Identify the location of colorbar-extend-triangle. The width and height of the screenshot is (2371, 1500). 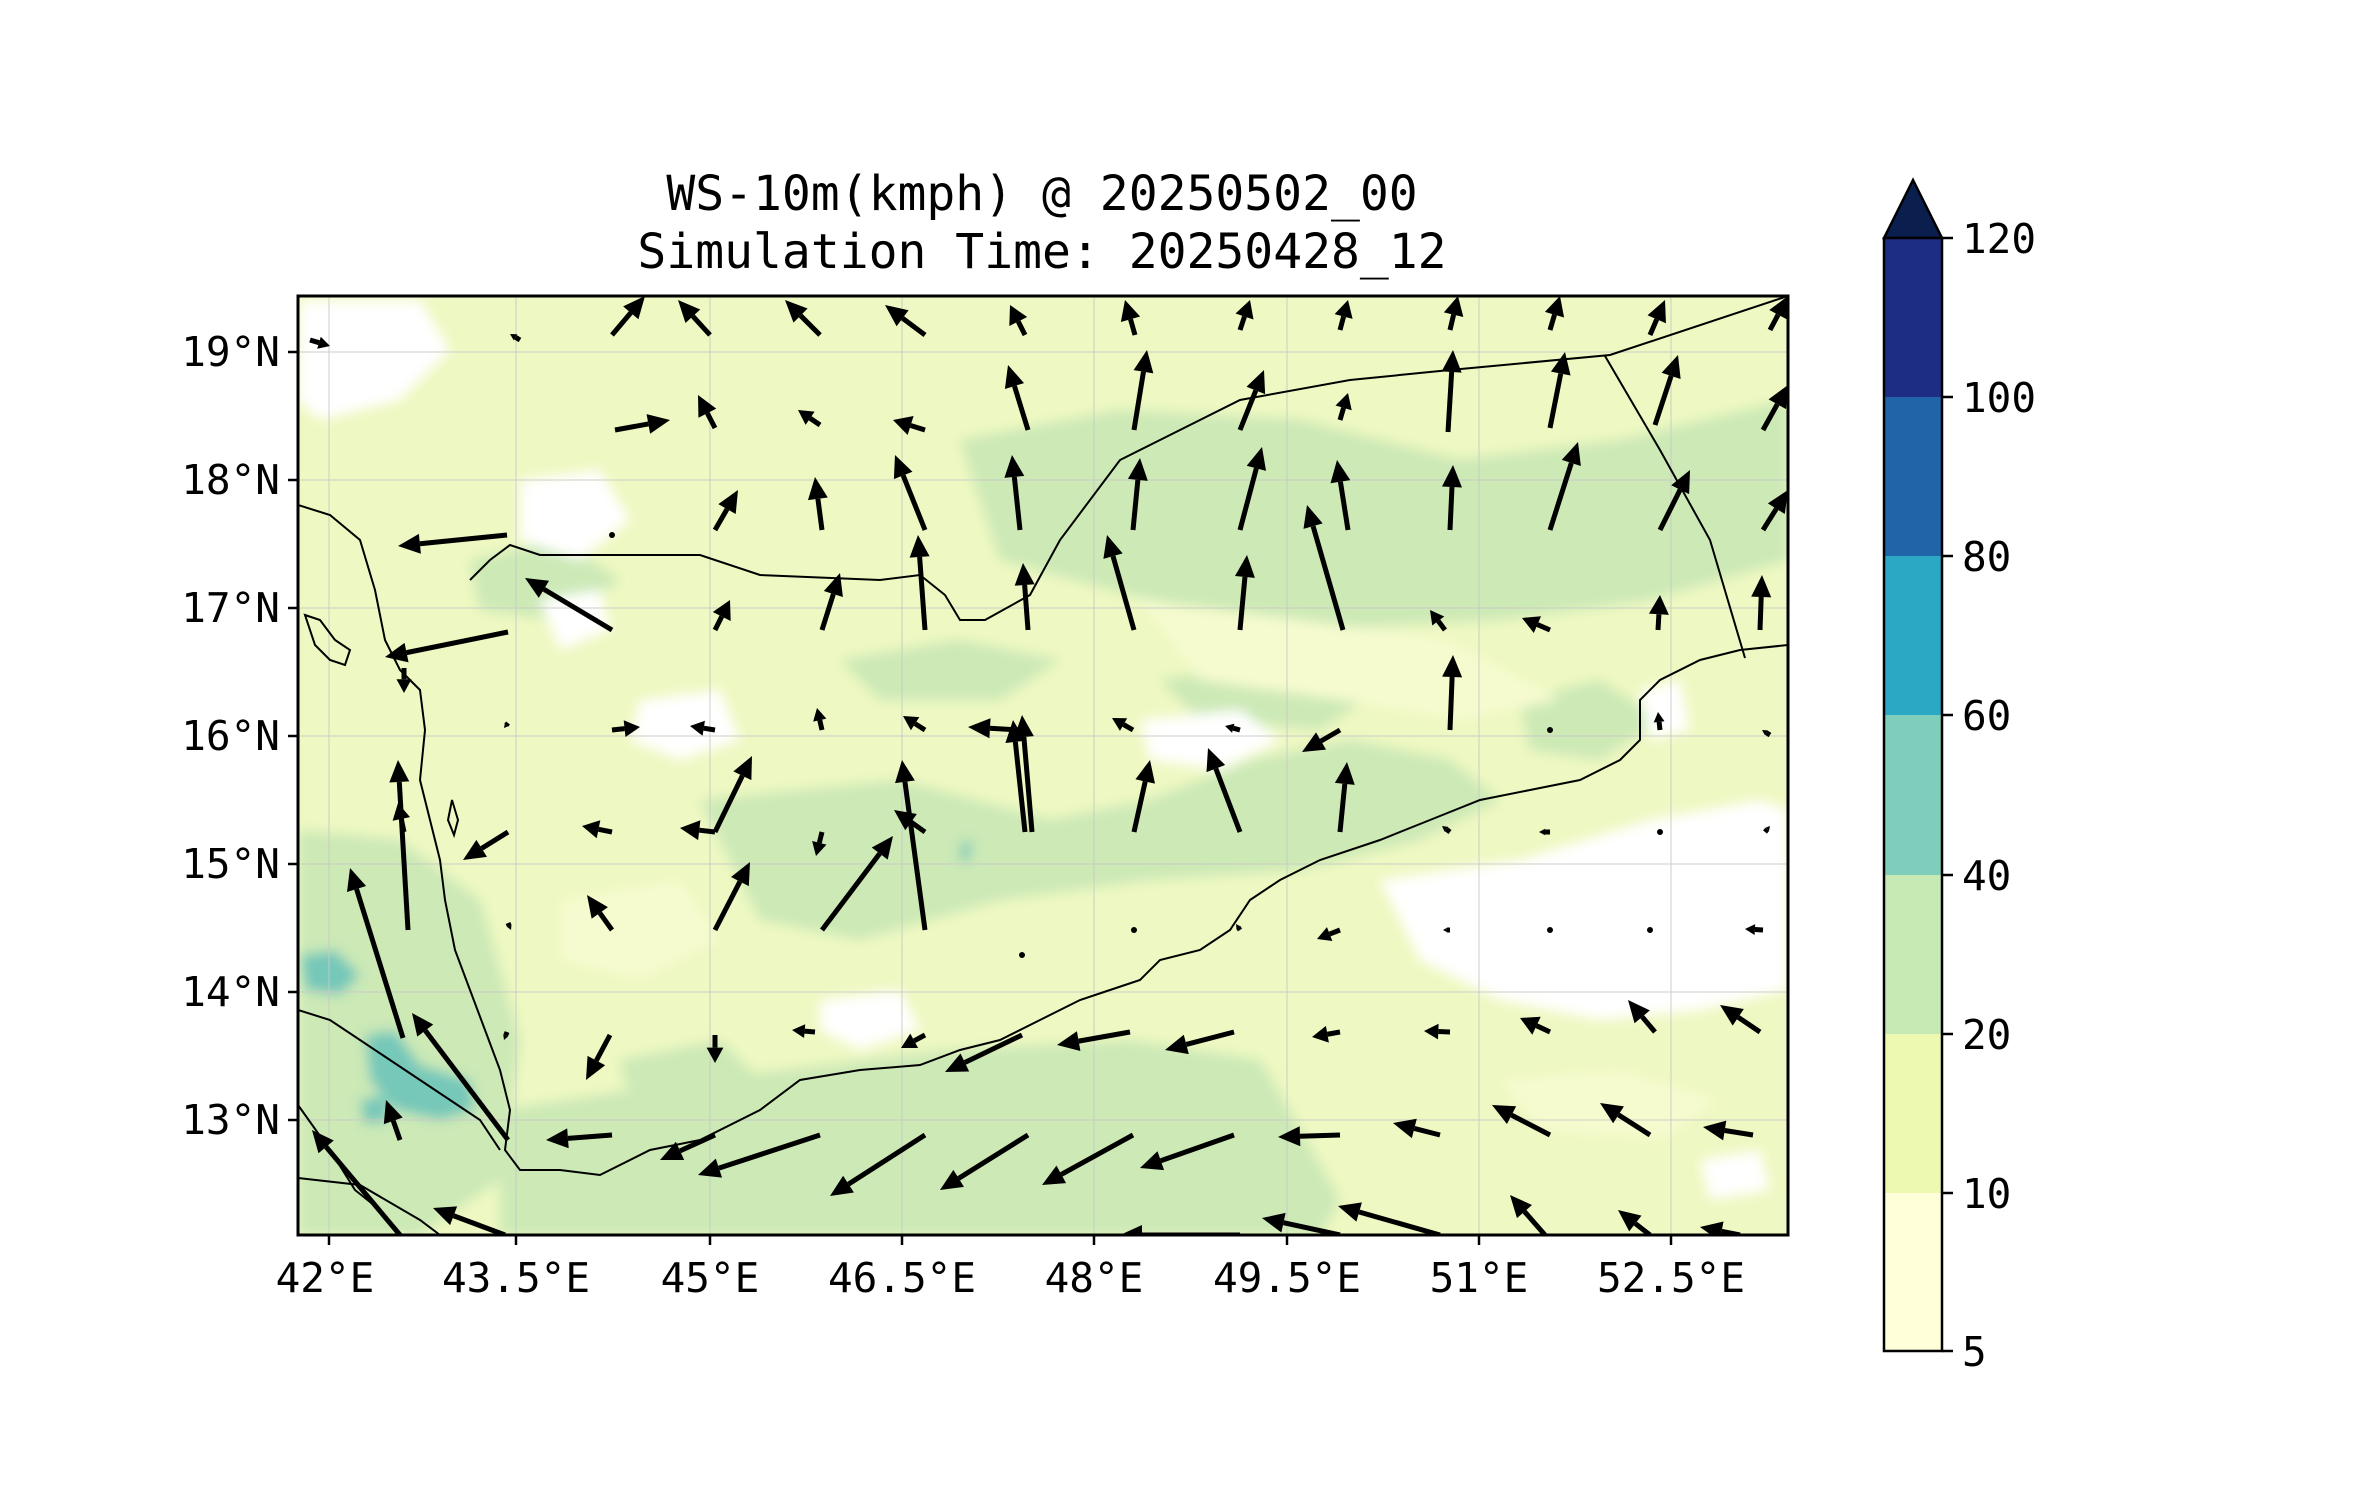
(1913, 208).